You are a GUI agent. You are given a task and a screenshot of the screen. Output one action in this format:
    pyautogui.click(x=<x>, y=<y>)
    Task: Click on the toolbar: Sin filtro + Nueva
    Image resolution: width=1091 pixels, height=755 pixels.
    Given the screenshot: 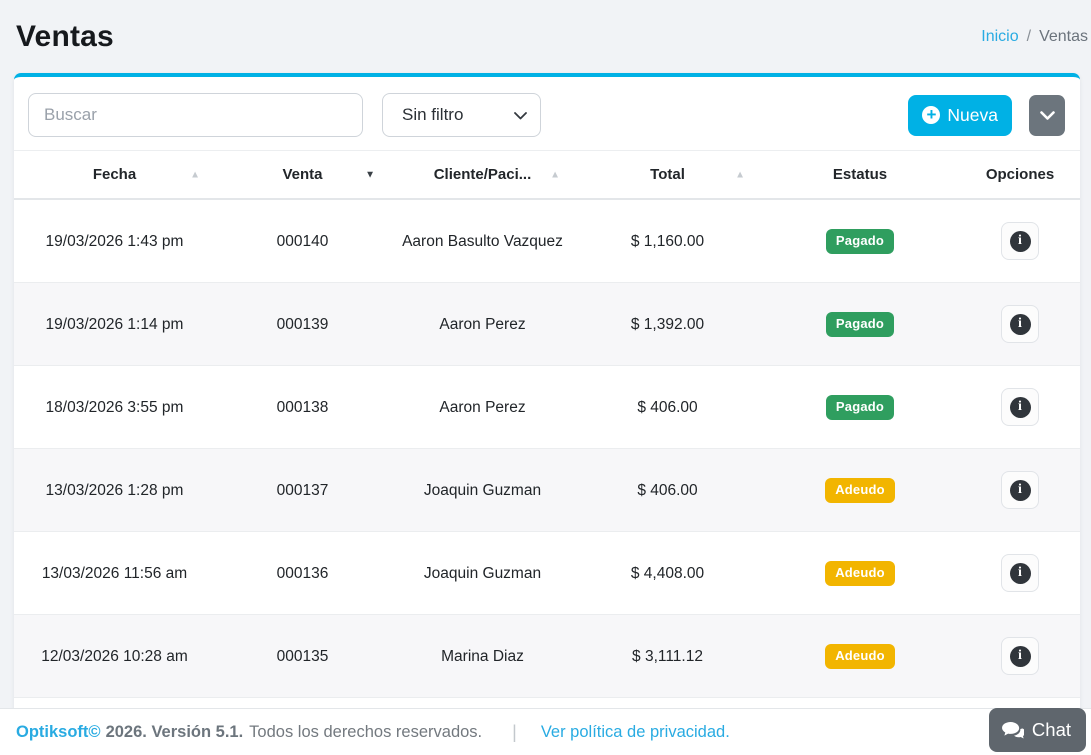 What is the action you would take?
    pyautogui.click(x=547, y=113)
    